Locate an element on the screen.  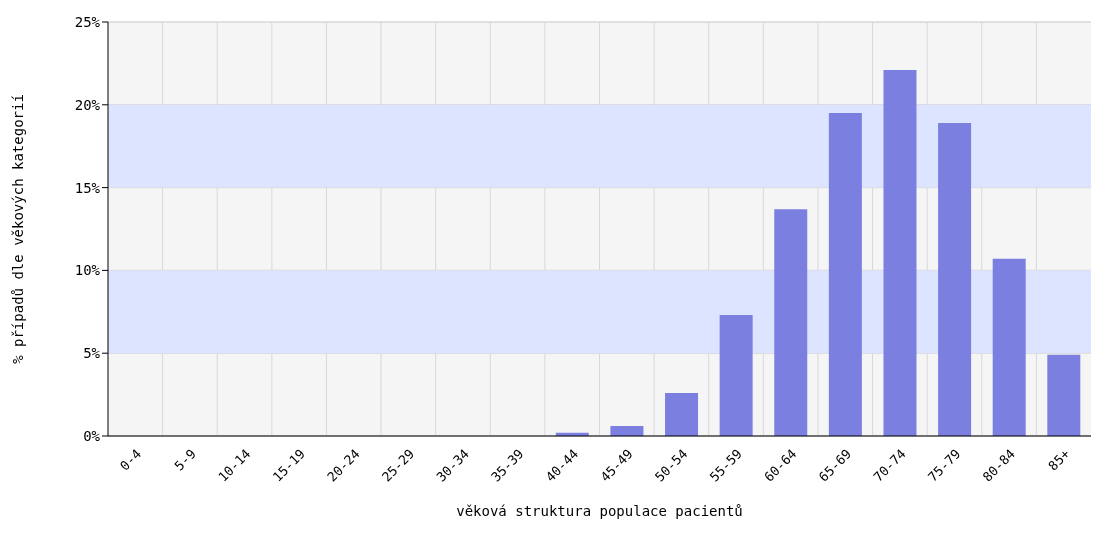
y-tick-label: 10% is located at coordinates (87, 270).